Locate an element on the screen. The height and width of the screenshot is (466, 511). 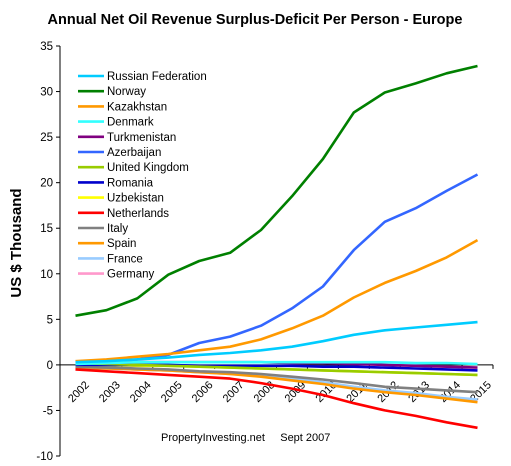
legend-label-france: France is located at coordinates (125, 259).